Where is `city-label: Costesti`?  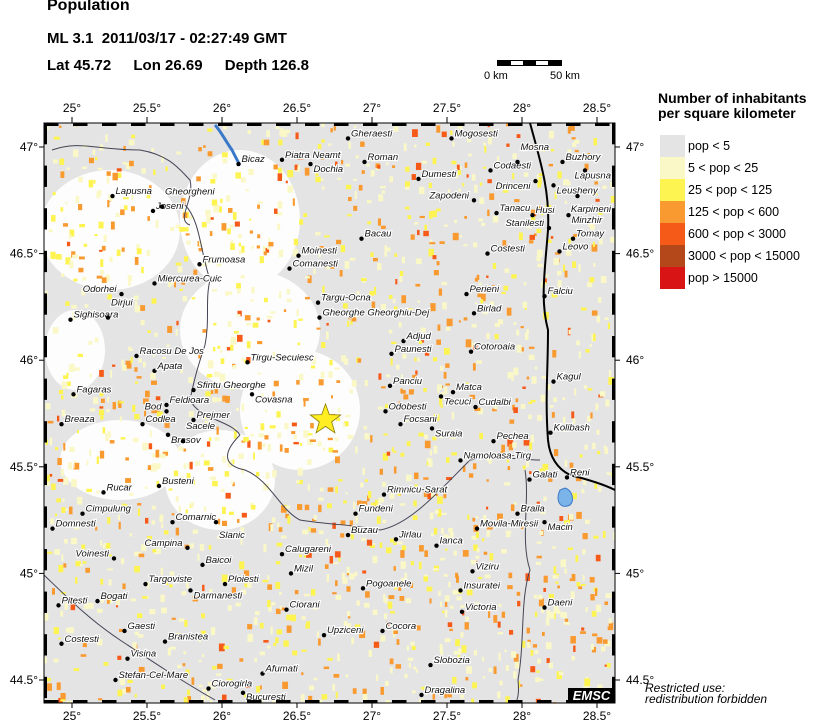
city-label: Costesti is located at coordinates (82, 639).